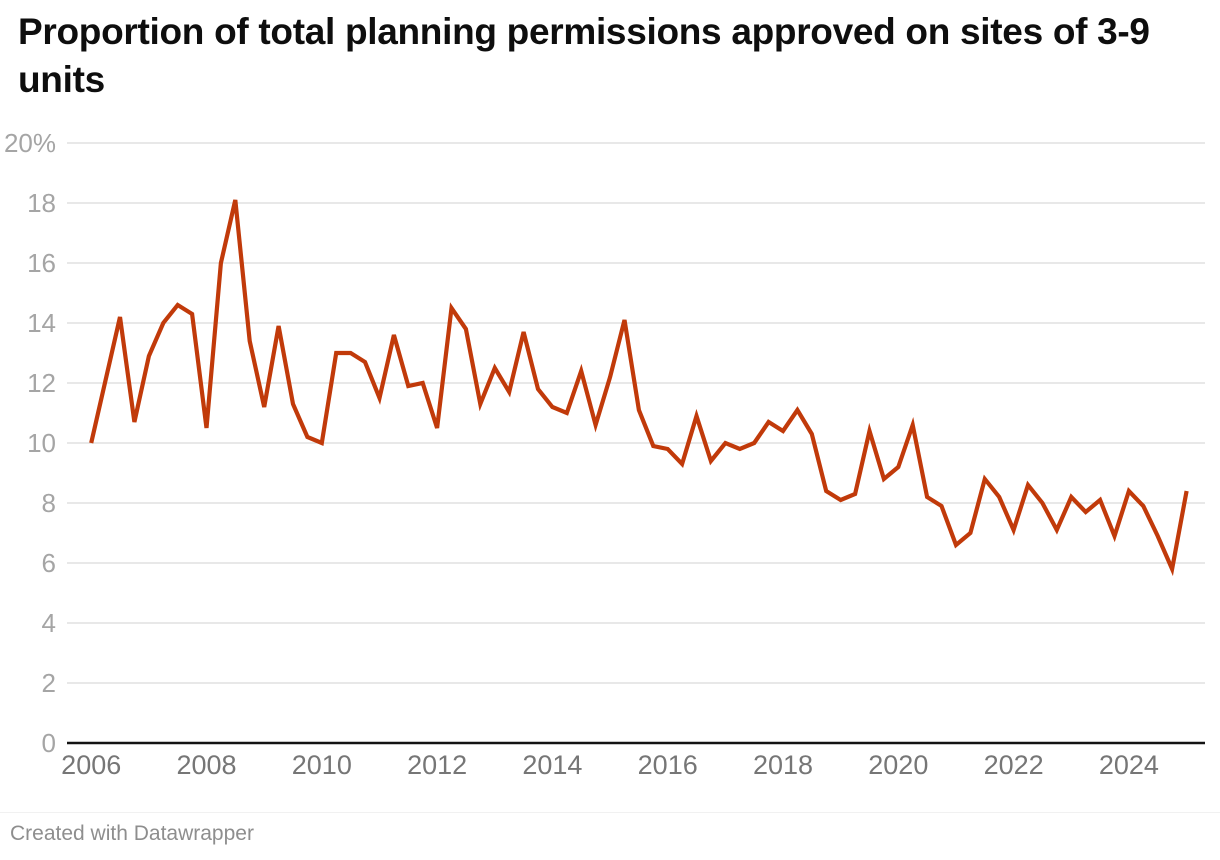  I want to click on x-tick-label: 2010, so click(322, 765).